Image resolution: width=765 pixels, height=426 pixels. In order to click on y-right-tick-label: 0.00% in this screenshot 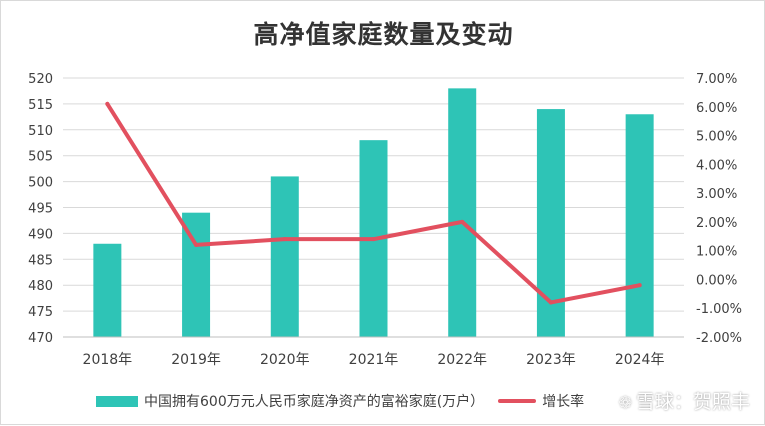, I will do `click(716, 280)`.